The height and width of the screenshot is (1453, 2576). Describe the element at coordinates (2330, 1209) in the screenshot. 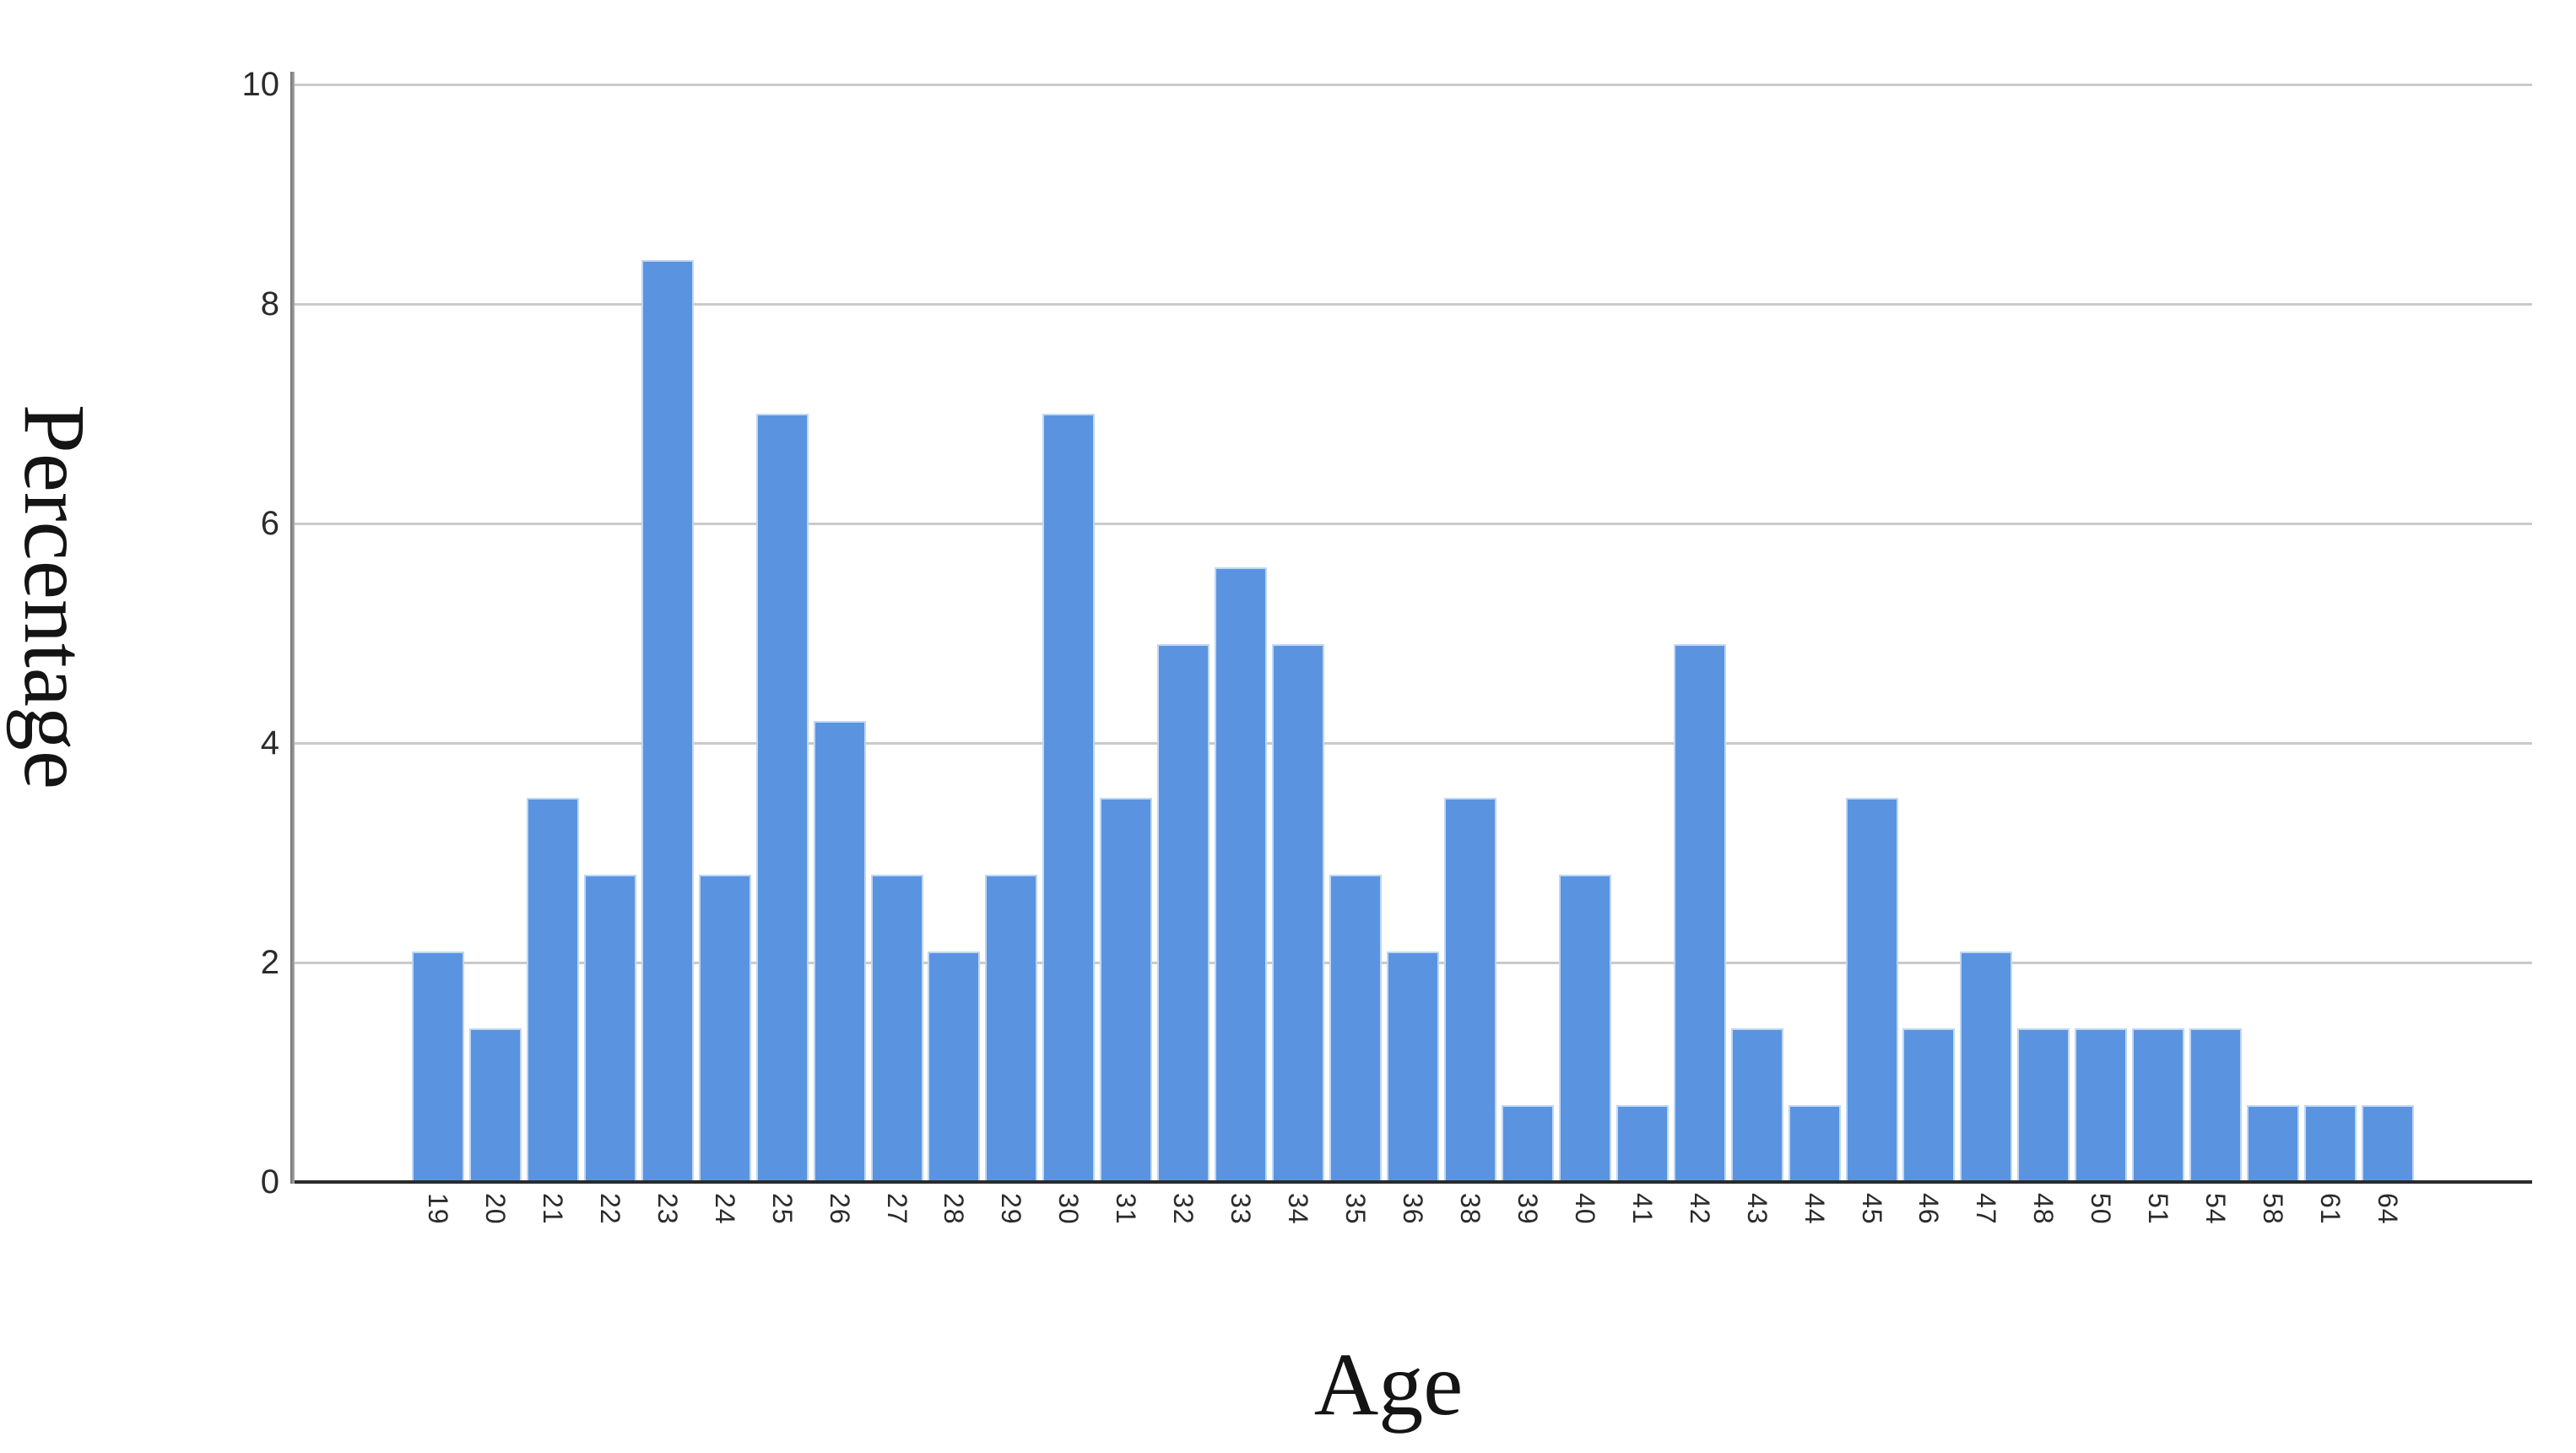

I see `x-tick-label: 61` at that location.